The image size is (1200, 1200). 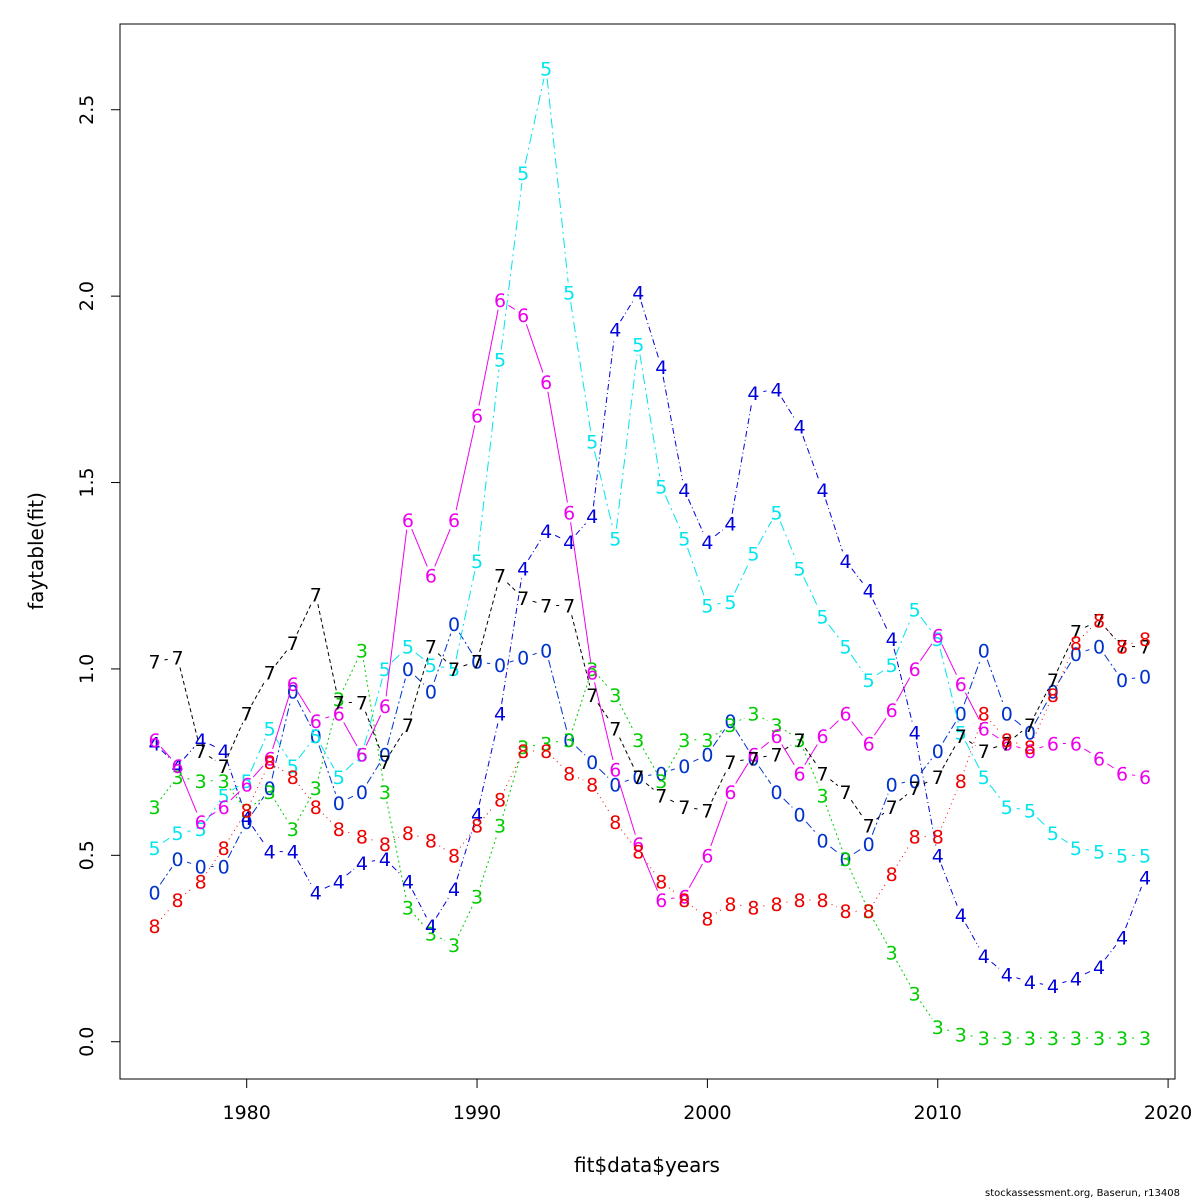 I want to click on credit-text: stockassessment.org, Baserun, r13408, so click(x=1082, y=1193).